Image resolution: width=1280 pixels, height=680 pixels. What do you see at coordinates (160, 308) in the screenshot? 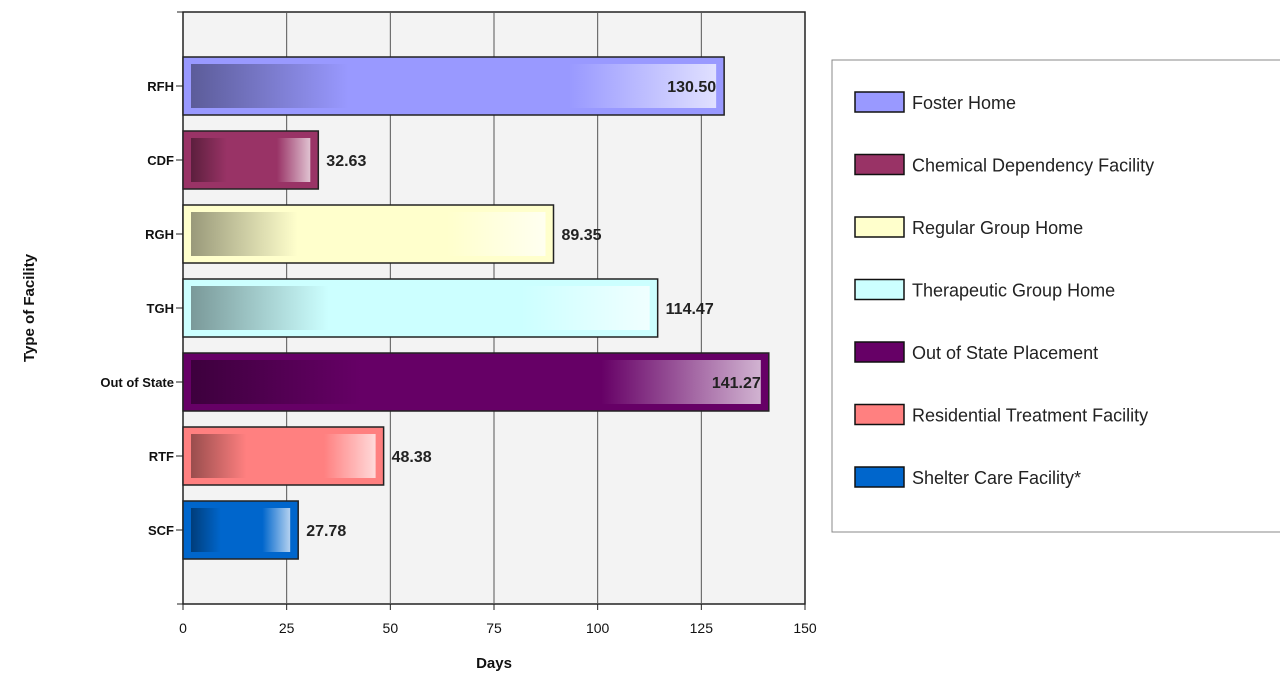
I see `y-tick-label: TGH` at bounding box center [160, 308].